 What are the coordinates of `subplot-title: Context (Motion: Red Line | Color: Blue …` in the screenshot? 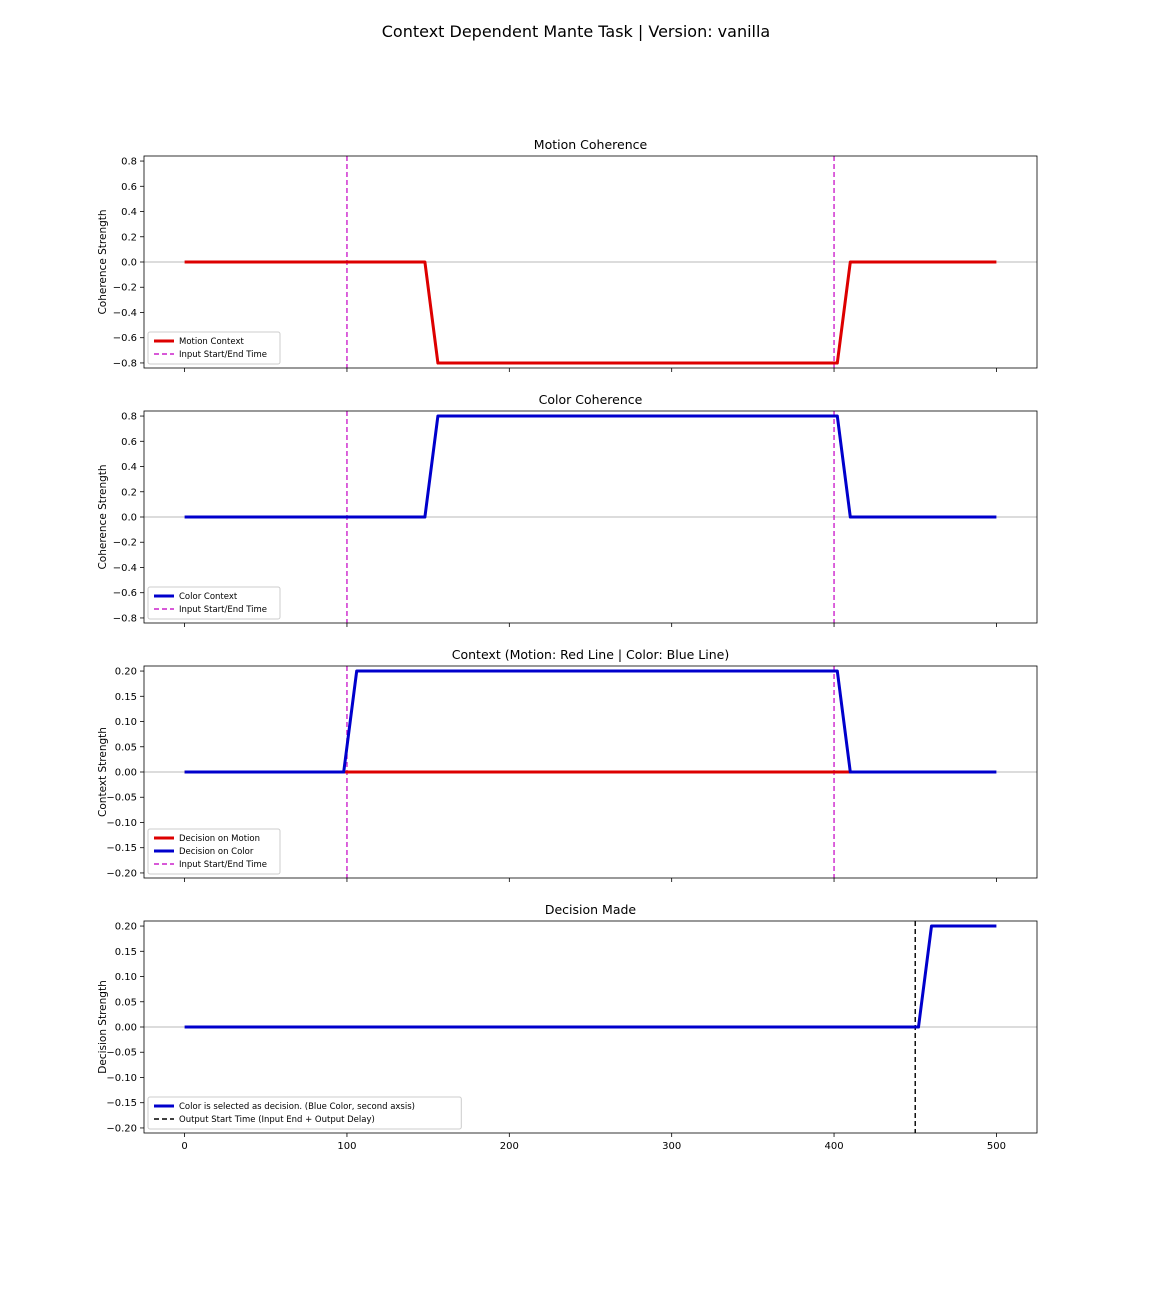 It's located at (590, 654).